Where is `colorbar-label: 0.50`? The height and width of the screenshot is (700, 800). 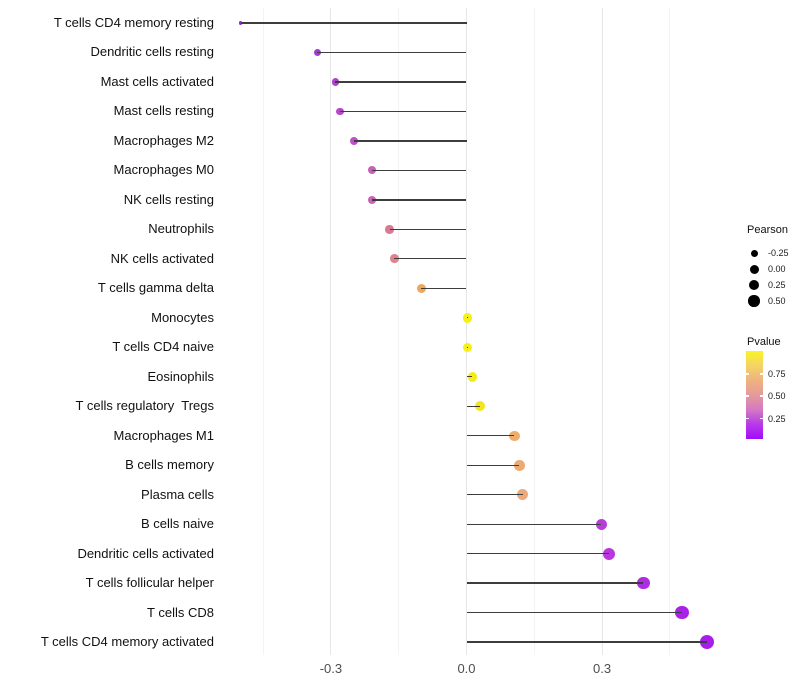
colorbar-label: 0.50 is located at coordinates (777, 395).